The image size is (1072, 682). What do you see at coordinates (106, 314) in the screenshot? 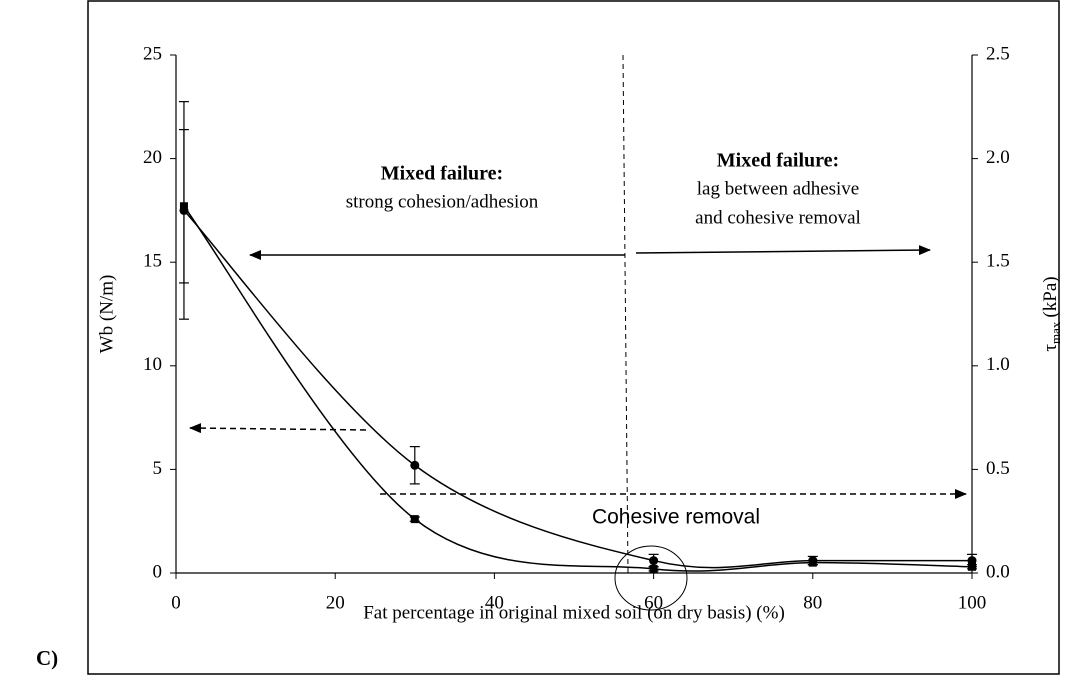
I see `y-axis-label: Wb (N/m)` at bounding box center [106, 314].